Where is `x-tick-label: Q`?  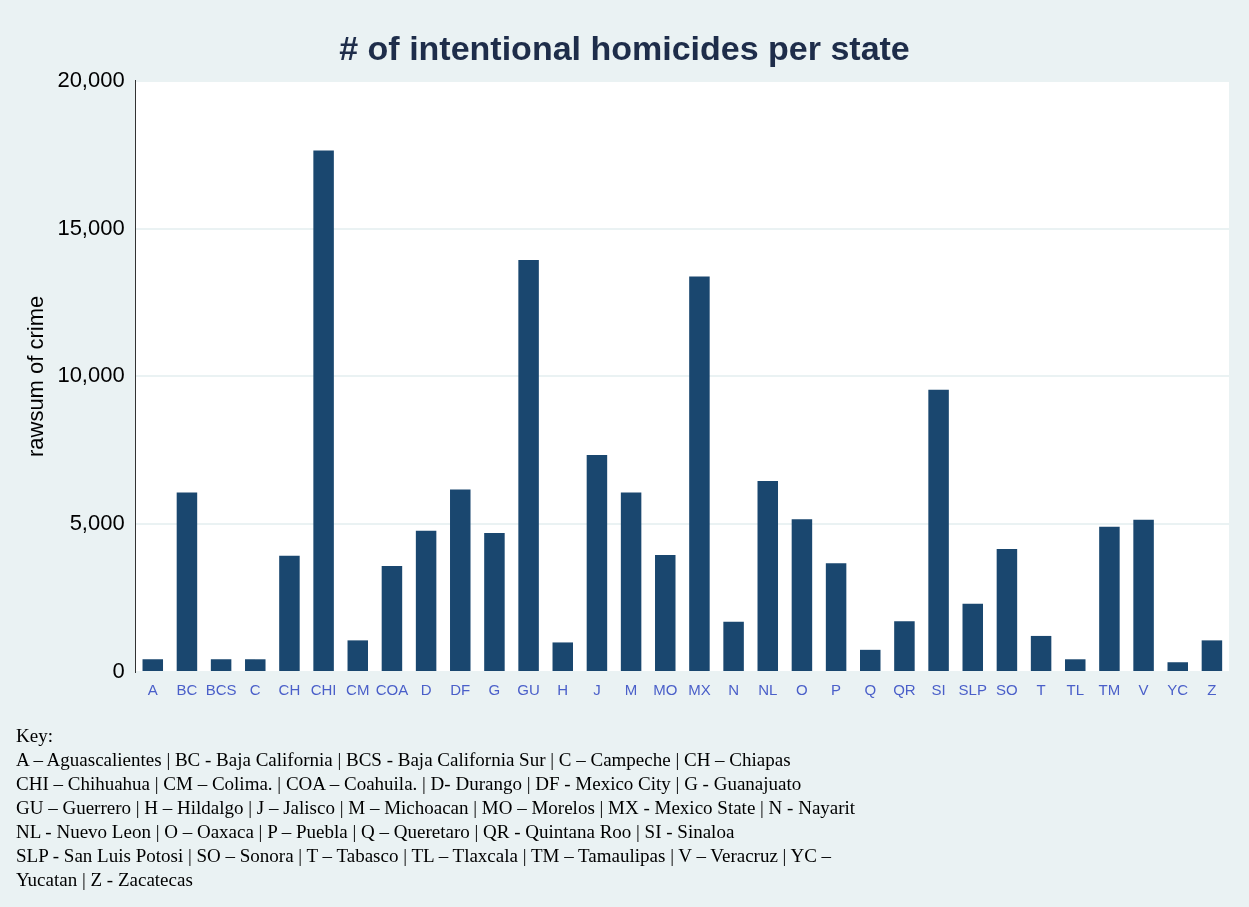 x-tick-label: Q is located at coordinates (870, 690).